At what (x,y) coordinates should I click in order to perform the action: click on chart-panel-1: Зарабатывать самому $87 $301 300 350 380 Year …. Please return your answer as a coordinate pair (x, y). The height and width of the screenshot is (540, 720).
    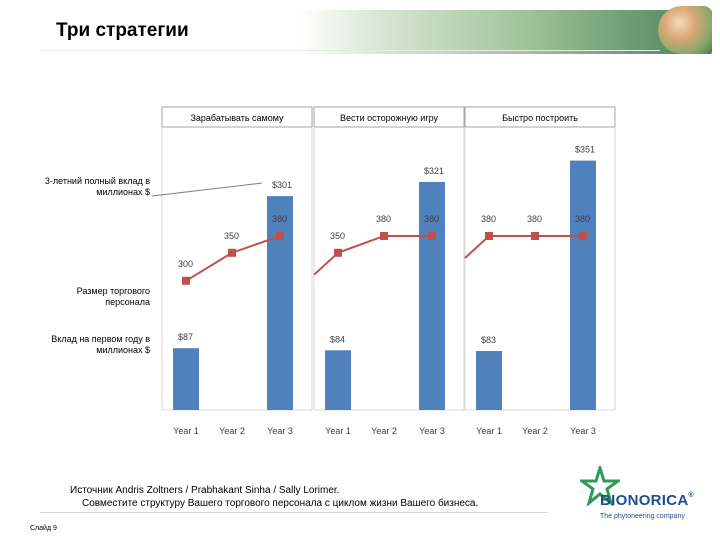
    Looking at the image, I should click on (237, 271).